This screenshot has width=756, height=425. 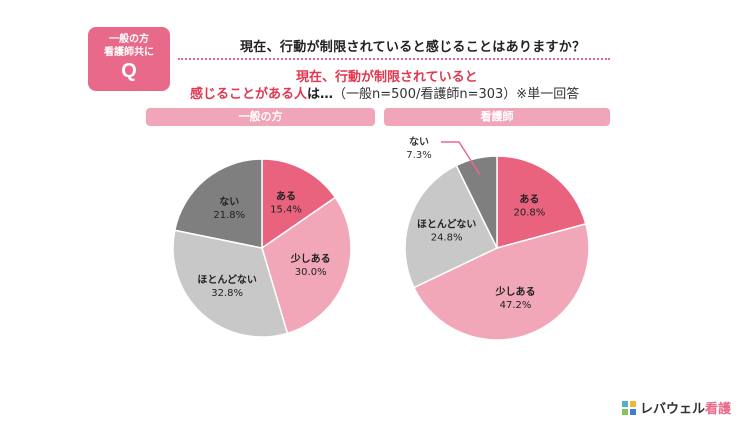 I want to click on answer-highlight: 感じることがある人, so click(x=249, y=94).